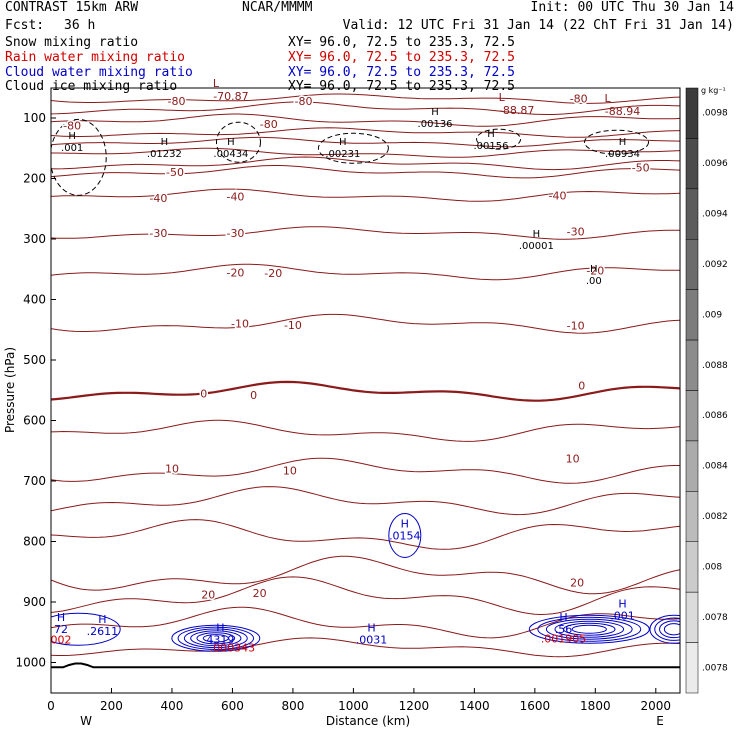  What do you see at coordinates (277, 7) in the screenshot?
I see `center-label: NCAR/MMMM` at bounding box center [277, 7].